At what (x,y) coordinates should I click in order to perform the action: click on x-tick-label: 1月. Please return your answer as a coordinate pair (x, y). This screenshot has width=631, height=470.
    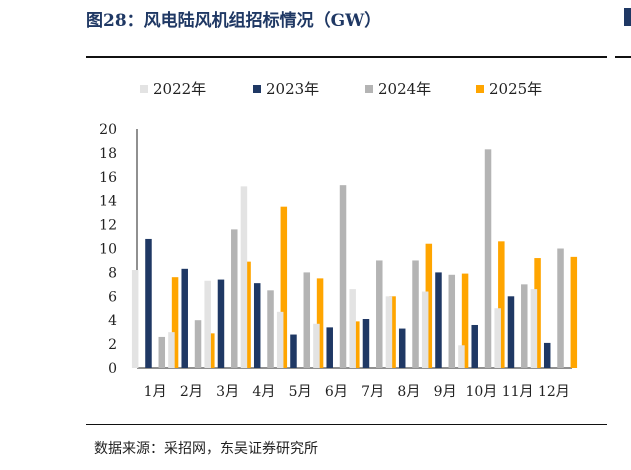
    Looking at the image, I should click on (155, 392).